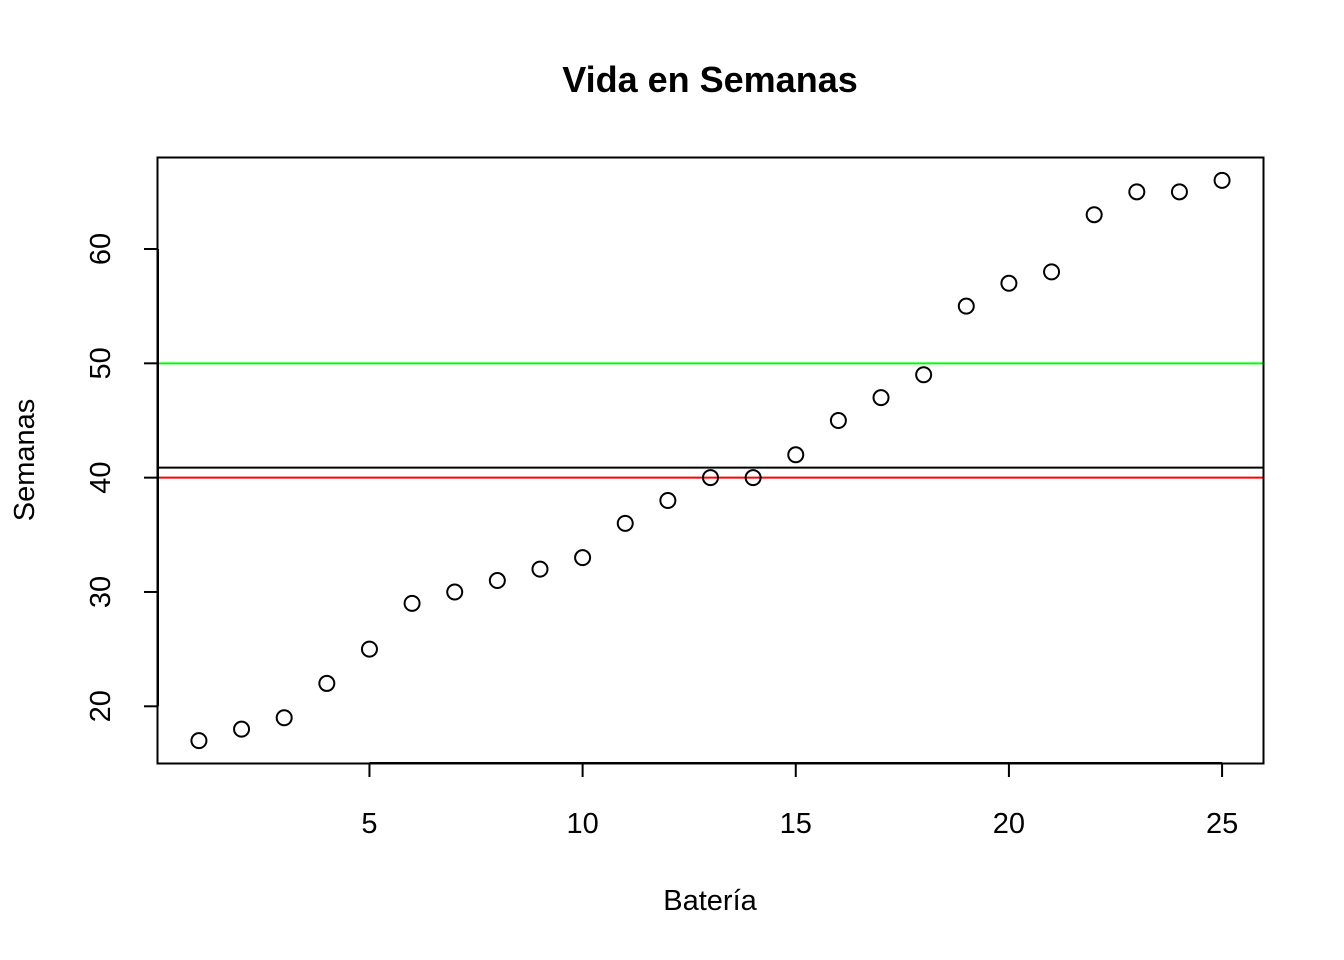 This screenshot has width=1344, height=960. I want to click on y-tick-label: 50, so click(101, 363).